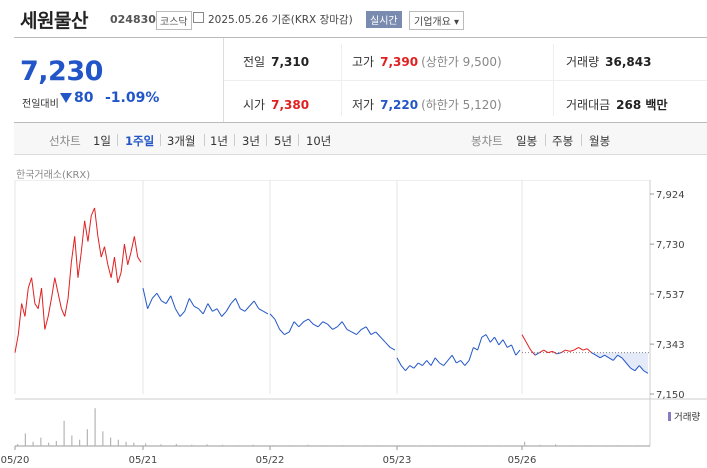  I want to click on period-5y: 5년, so click(283, 141).